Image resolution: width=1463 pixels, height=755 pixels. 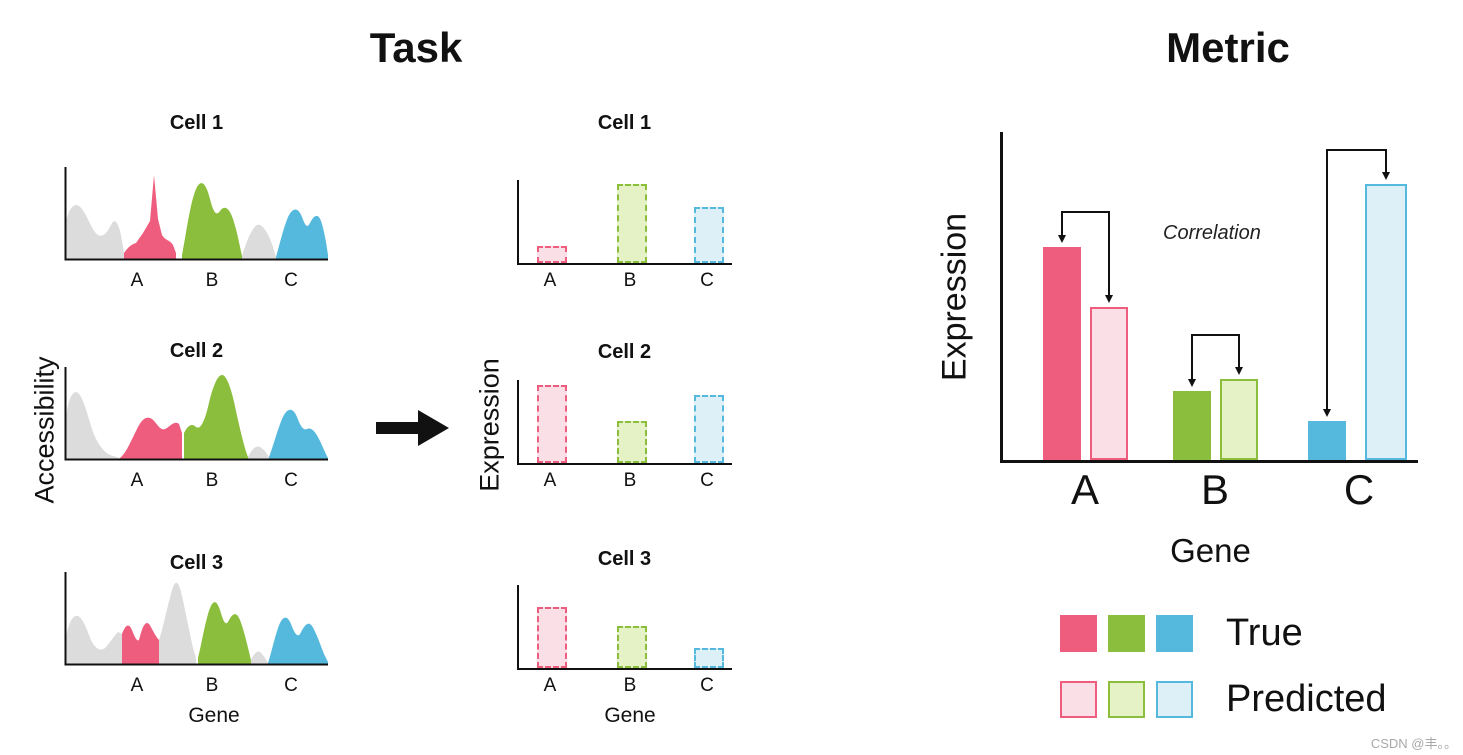 I want to click on true-bar-gene-b, so click(x=1192, y=425).